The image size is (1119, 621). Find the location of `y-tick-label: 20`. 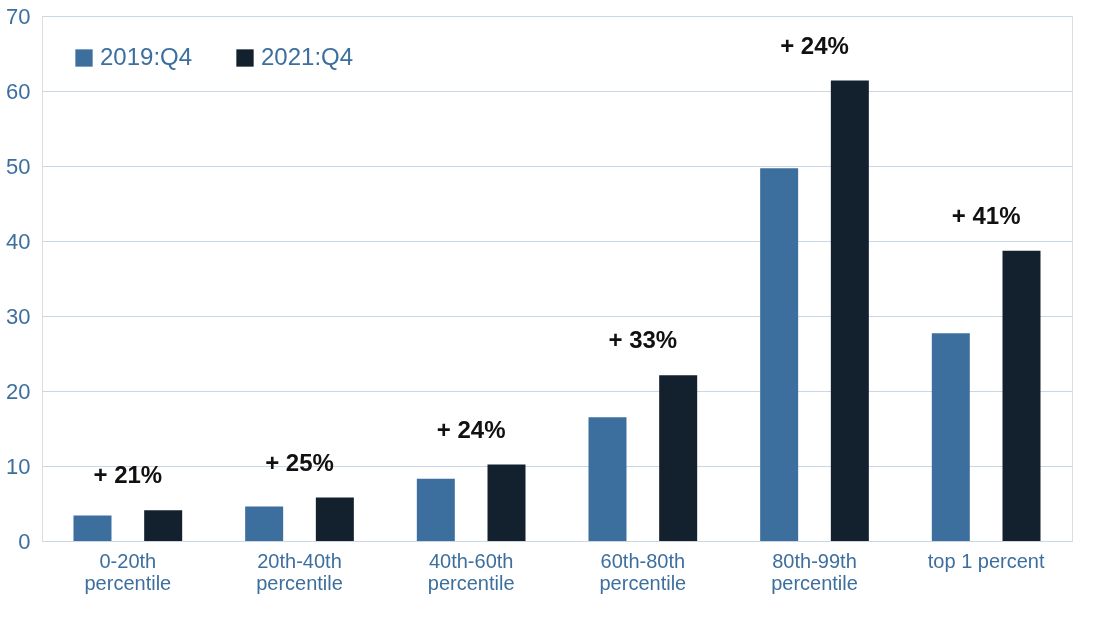

y-tick-label: 20 is located at coordinates (18, 391).